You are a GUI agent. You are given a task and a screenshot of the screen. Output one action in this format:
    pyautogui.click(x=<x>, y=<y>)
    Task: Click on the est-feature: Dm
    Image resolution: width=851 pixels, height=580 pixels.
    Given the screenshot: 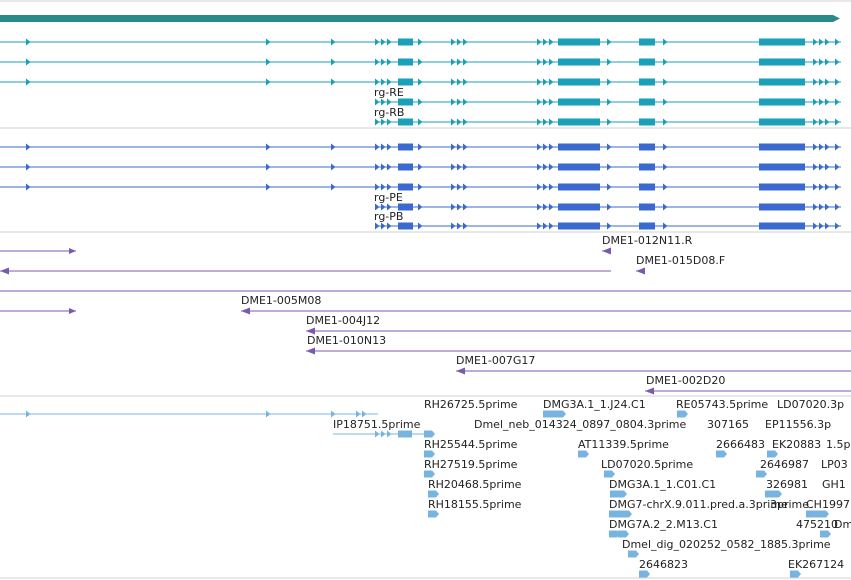 What is the action you would take?
    pyautogui.click(x=842, y=524)
    